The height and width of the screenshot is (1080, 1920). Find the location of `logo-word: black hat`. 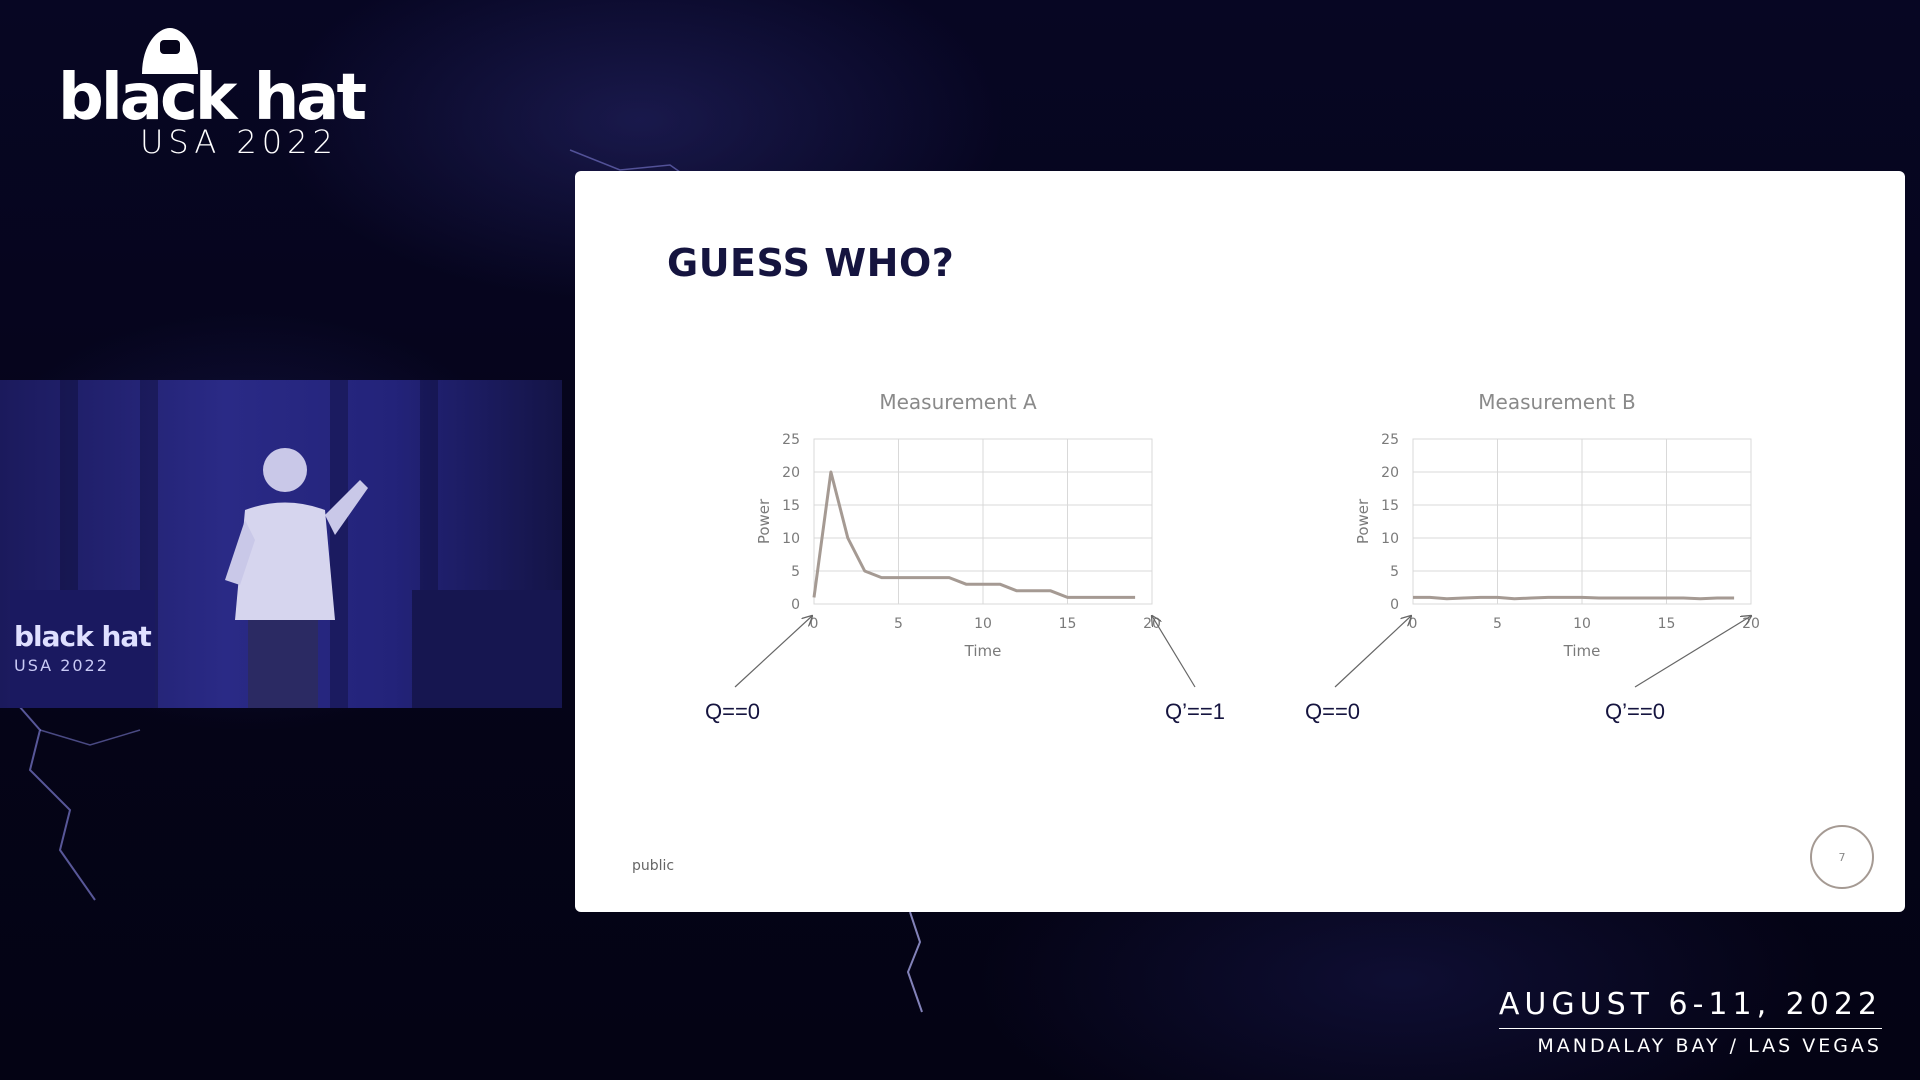

logo-word: black hat is located at coordinates (212, 98).